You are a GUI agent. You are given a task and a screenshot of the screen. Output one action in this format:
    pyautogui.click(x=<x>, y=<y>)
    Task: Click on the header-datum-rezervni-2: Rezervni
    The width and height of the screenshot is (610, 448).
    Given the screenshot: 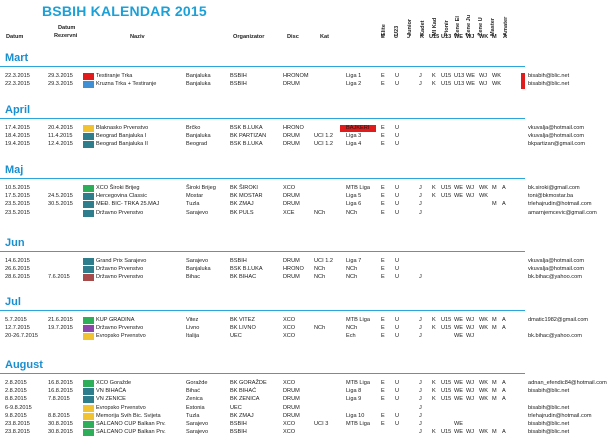 What is the action you would take?
    pyautogui.click(x=66, y=36)
    